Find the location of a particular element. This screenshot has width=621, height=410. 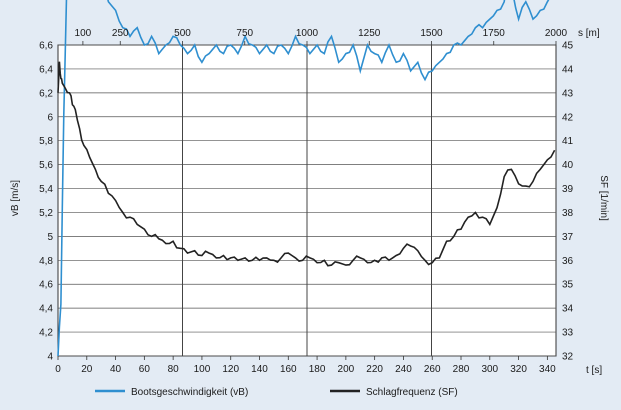

y2-tick-label: 42 is located at coordinates (568, 117).